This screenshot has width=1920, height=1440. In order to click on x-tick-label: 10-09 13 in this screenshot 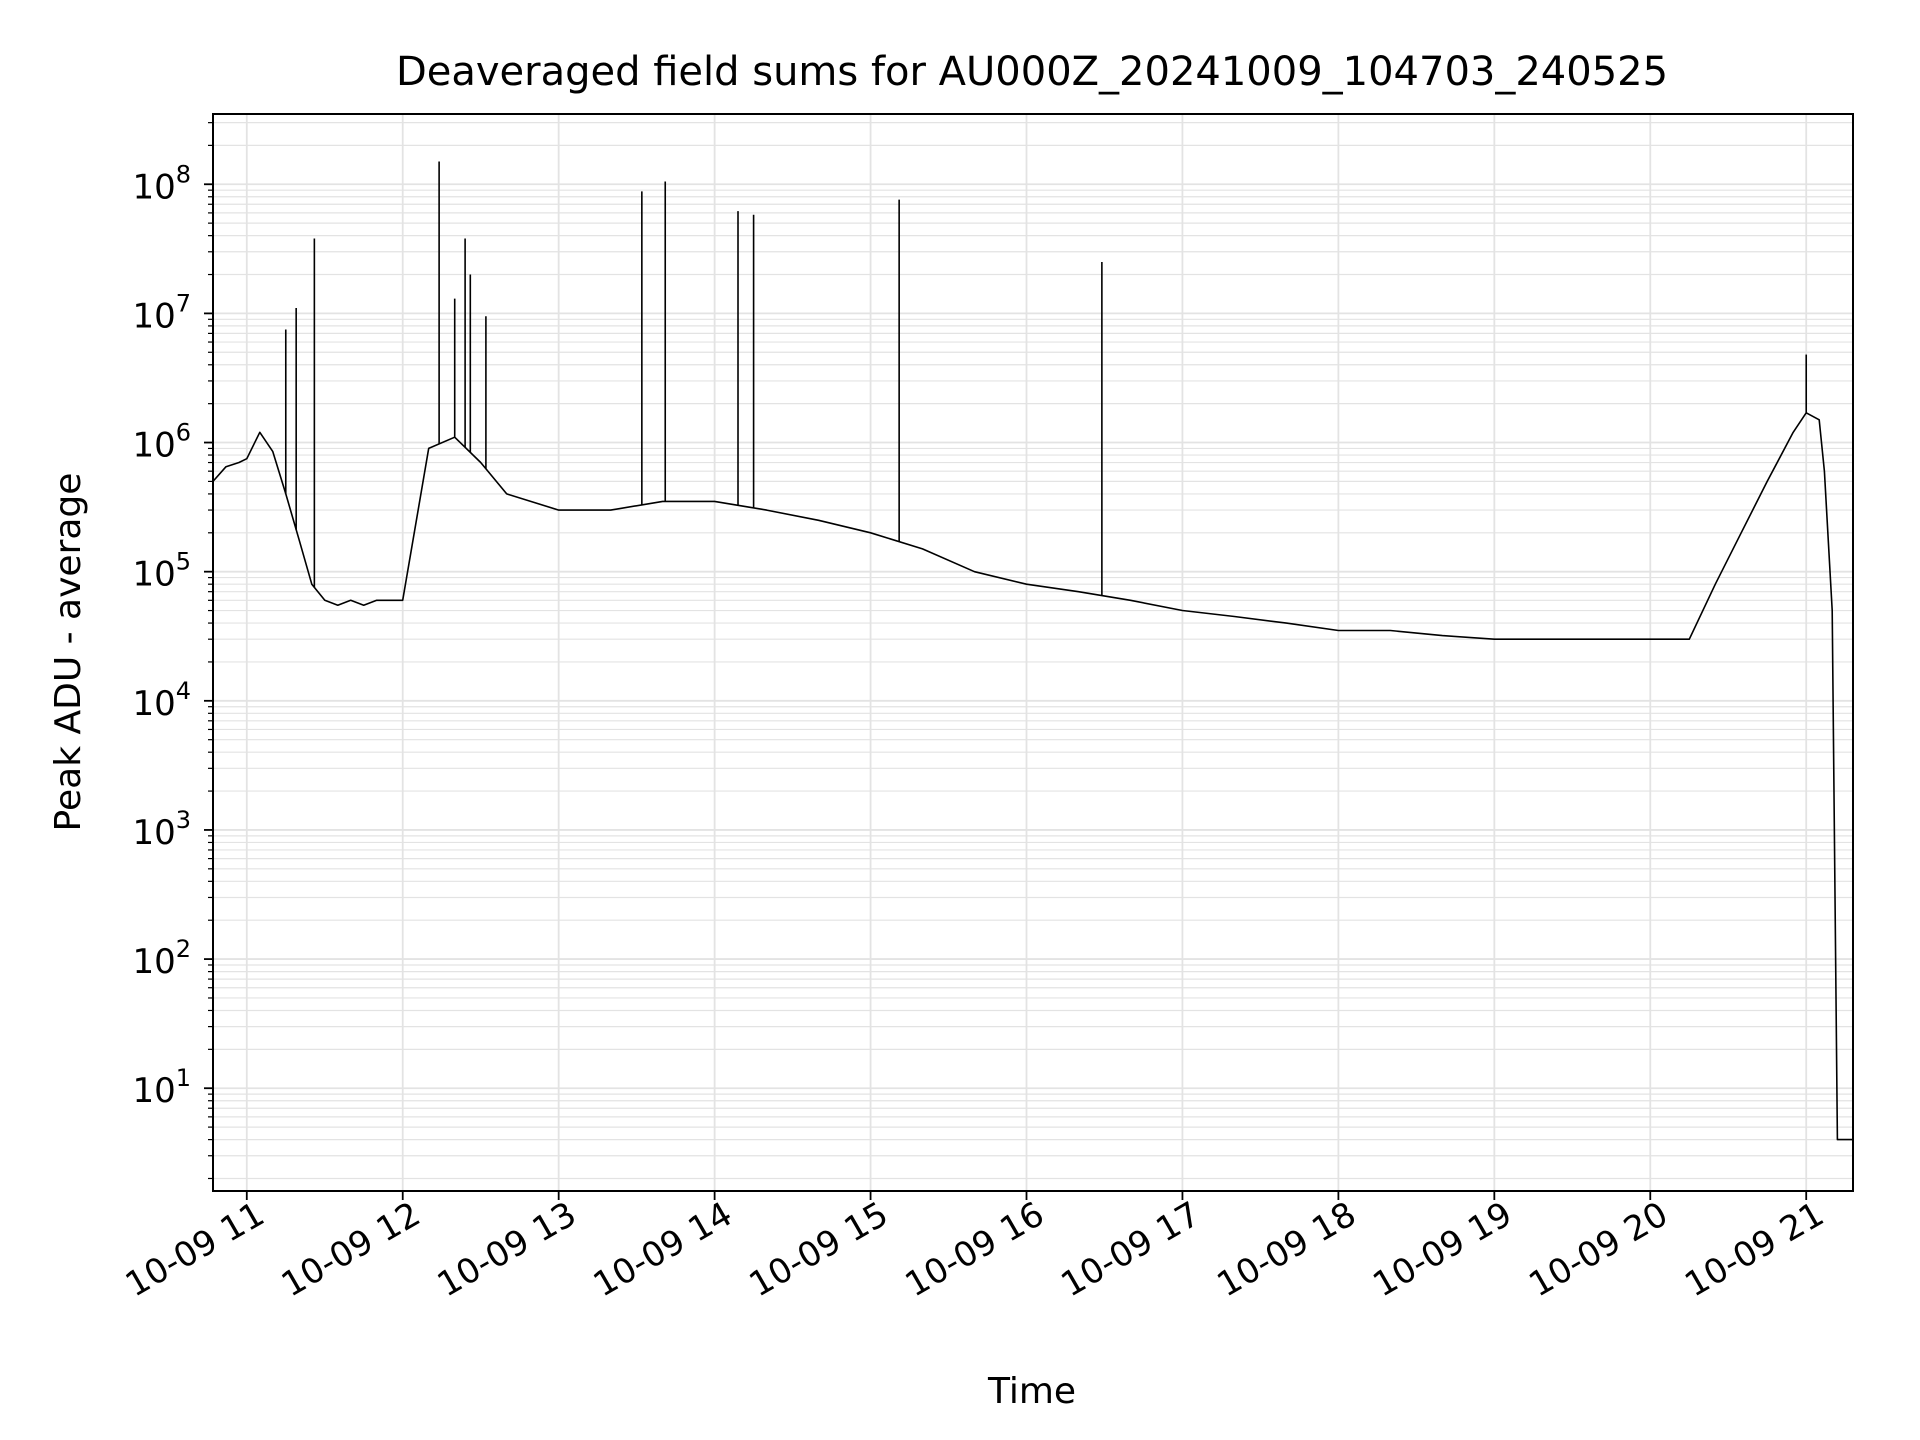, I will do `click(507, 1249)`.